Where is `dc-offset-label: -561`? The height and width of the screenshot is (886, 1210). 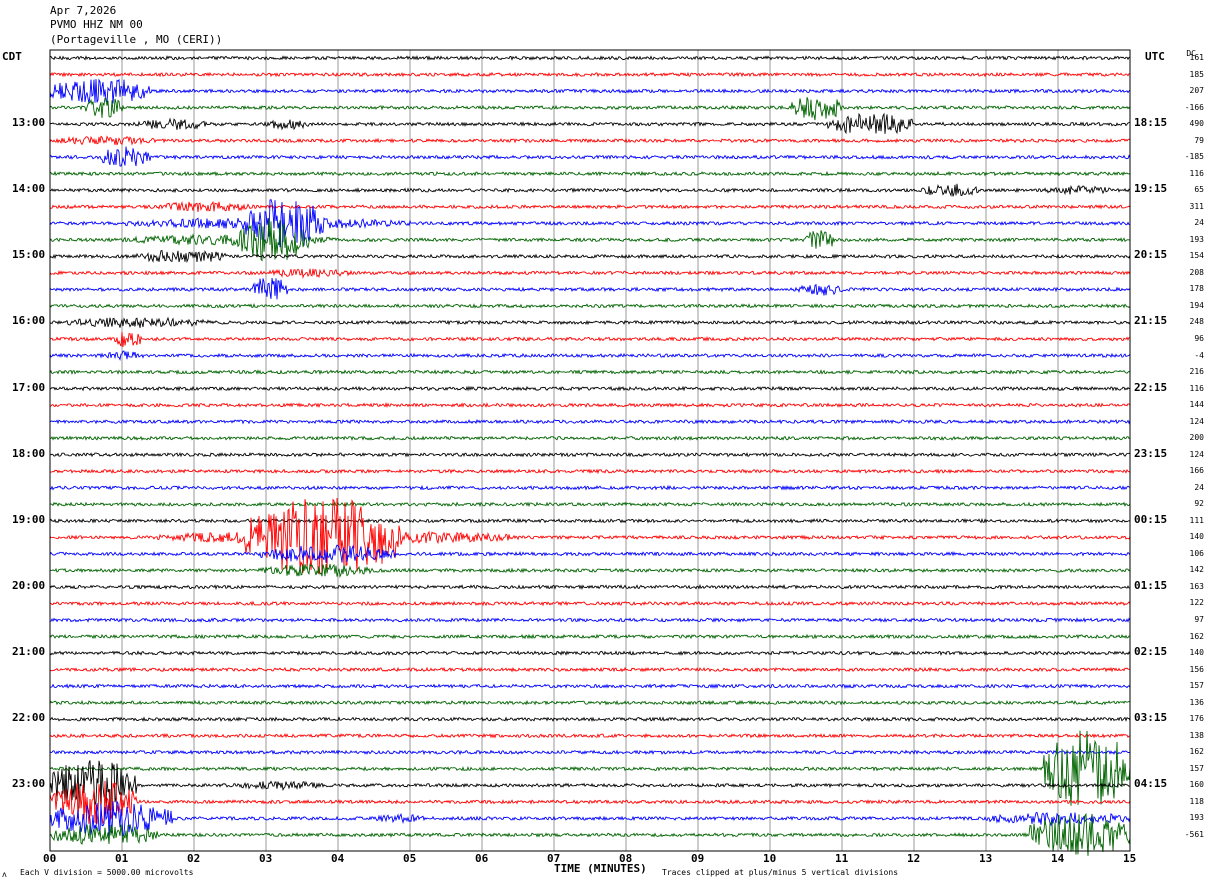
dc-offset-label: -561 is located at coordinates (1194, 834).